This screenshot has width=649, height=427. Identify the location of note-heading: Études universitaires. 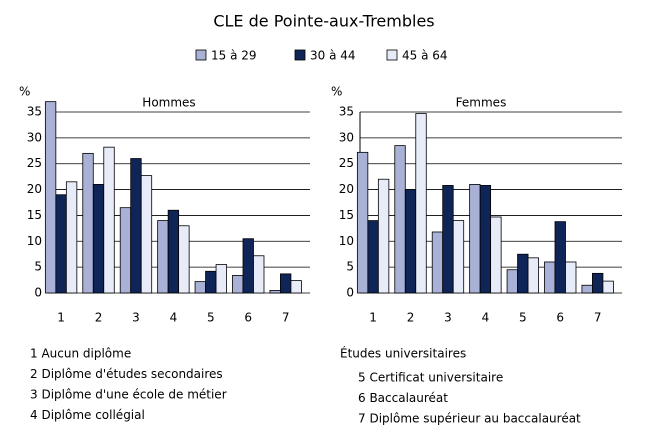
(403, 353).